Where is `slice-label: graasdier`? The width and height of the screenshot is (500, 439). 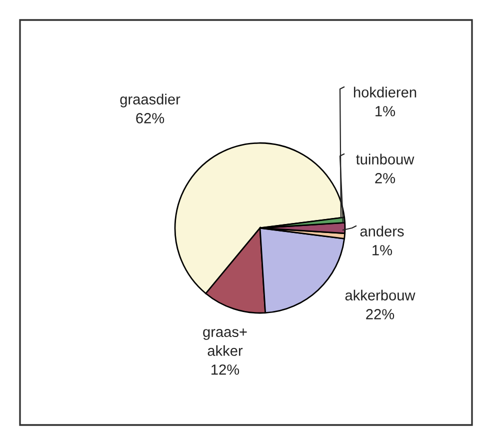 slice-label: graasdier is located at coordinates (150, 101).